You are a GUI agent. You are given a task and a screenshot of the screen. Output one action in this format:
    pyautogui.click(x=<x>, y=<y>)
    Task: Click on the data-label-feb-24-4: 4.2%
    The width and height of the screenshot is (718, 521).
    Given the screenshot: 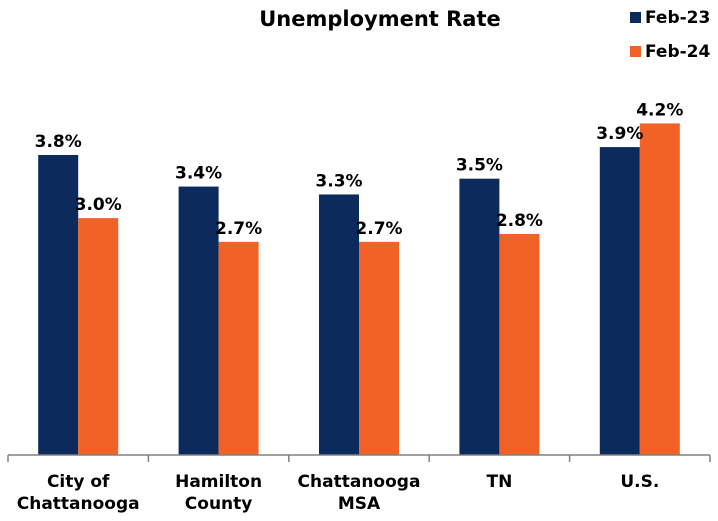 What is the action you would take?
    pyautogui.click(x=659, y=110)
    